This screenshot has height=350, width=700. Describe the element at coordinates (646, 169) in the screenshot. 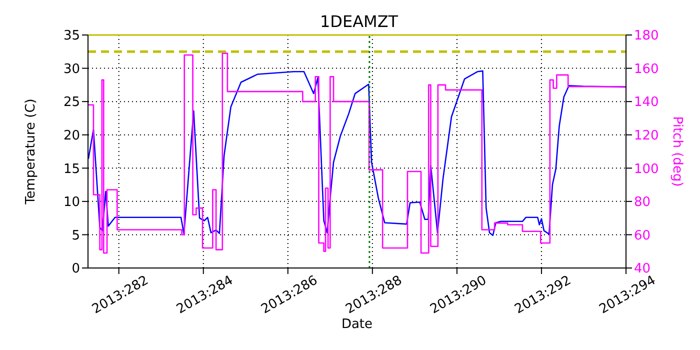

I see `y2-tick-label: 100` at that location.